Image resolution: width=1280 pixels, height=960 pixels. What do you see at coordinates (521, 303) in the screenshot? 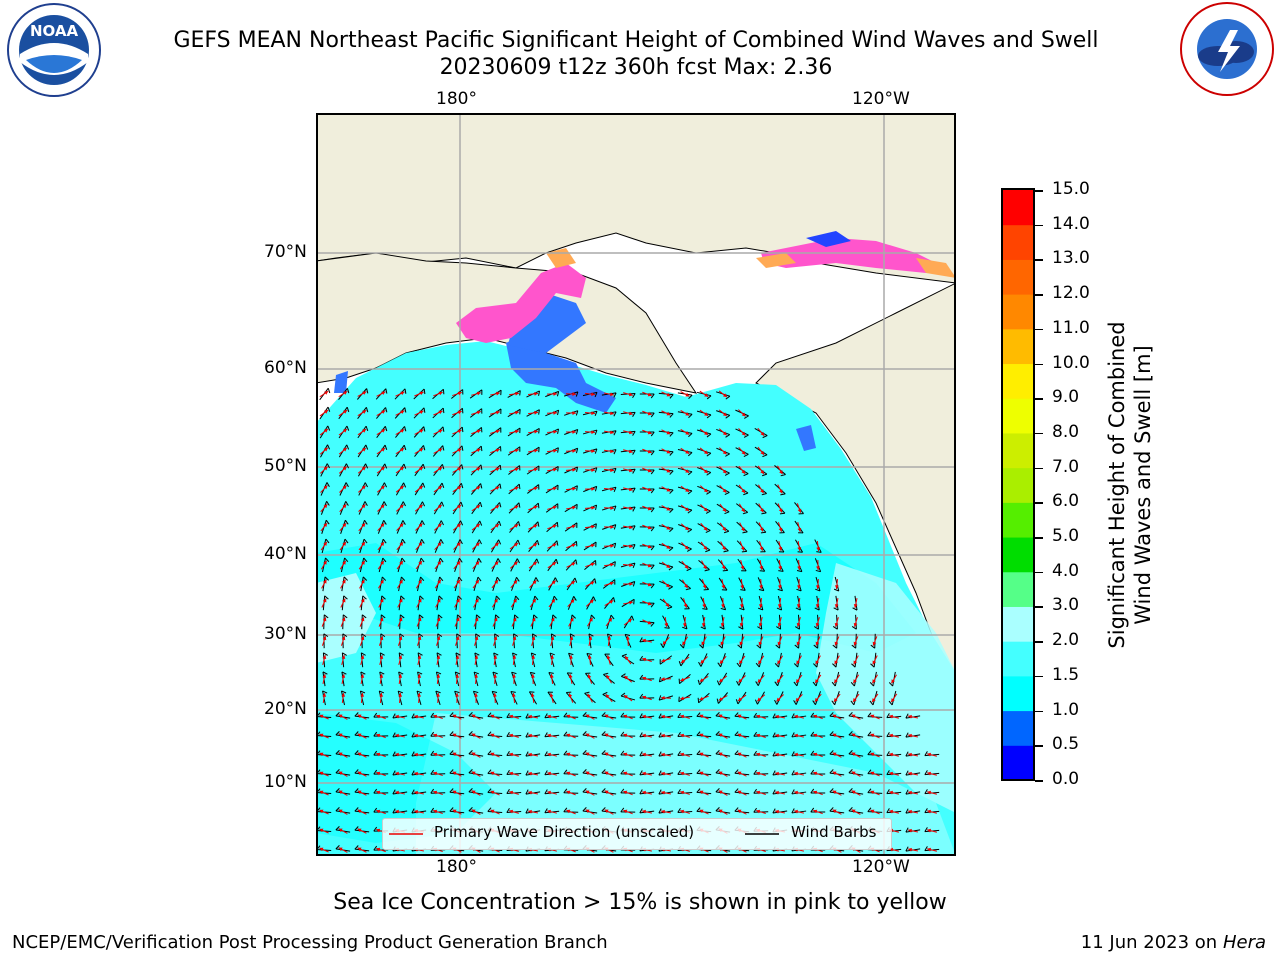
I see `sea-ice-bering` at bounding box center [521, 303].